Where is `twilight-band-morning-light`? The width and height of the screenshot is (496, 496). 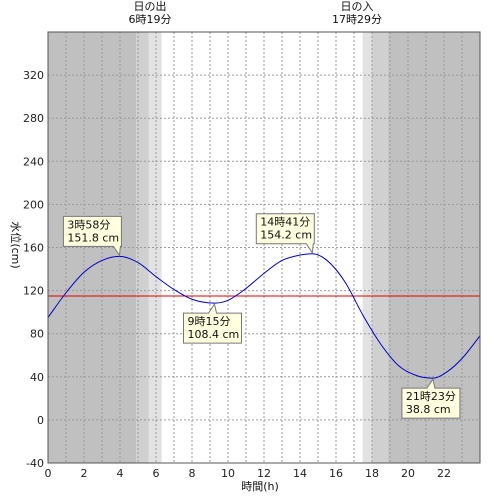
twilight-band-morning-light is located at coordinates (155, 247).